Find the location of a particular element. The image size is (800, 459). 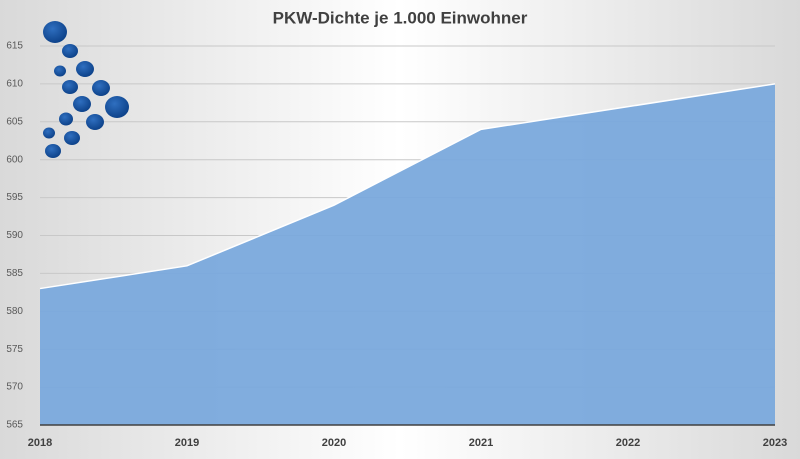

y-tick-label: 595 is located at coordinates (14, 197).